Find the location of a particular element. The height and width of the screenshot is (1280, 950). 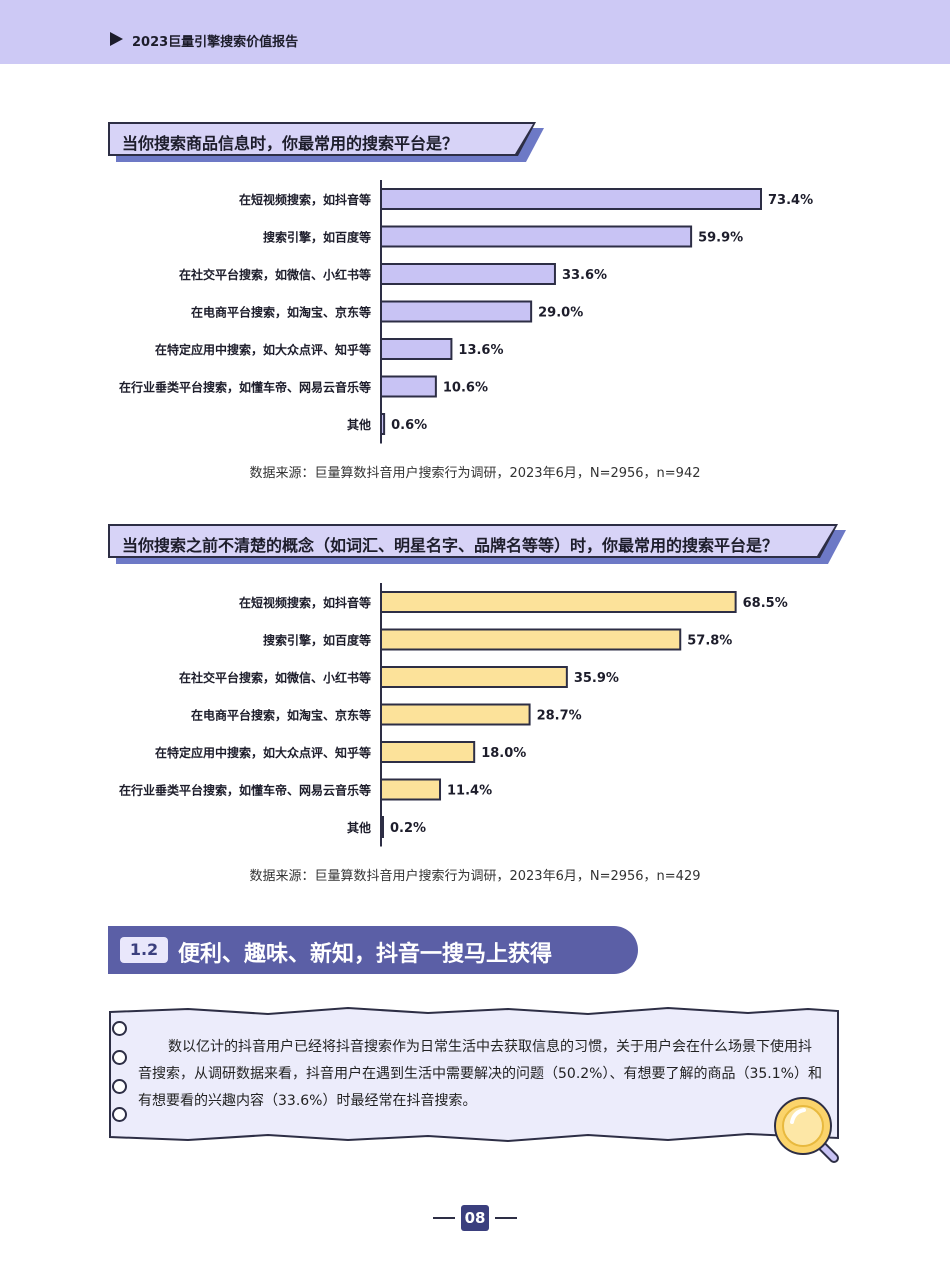

question-1-title: 当你搜索商品信息时，你最常用的搜索平台是？ is located at coordinates (290, 143).